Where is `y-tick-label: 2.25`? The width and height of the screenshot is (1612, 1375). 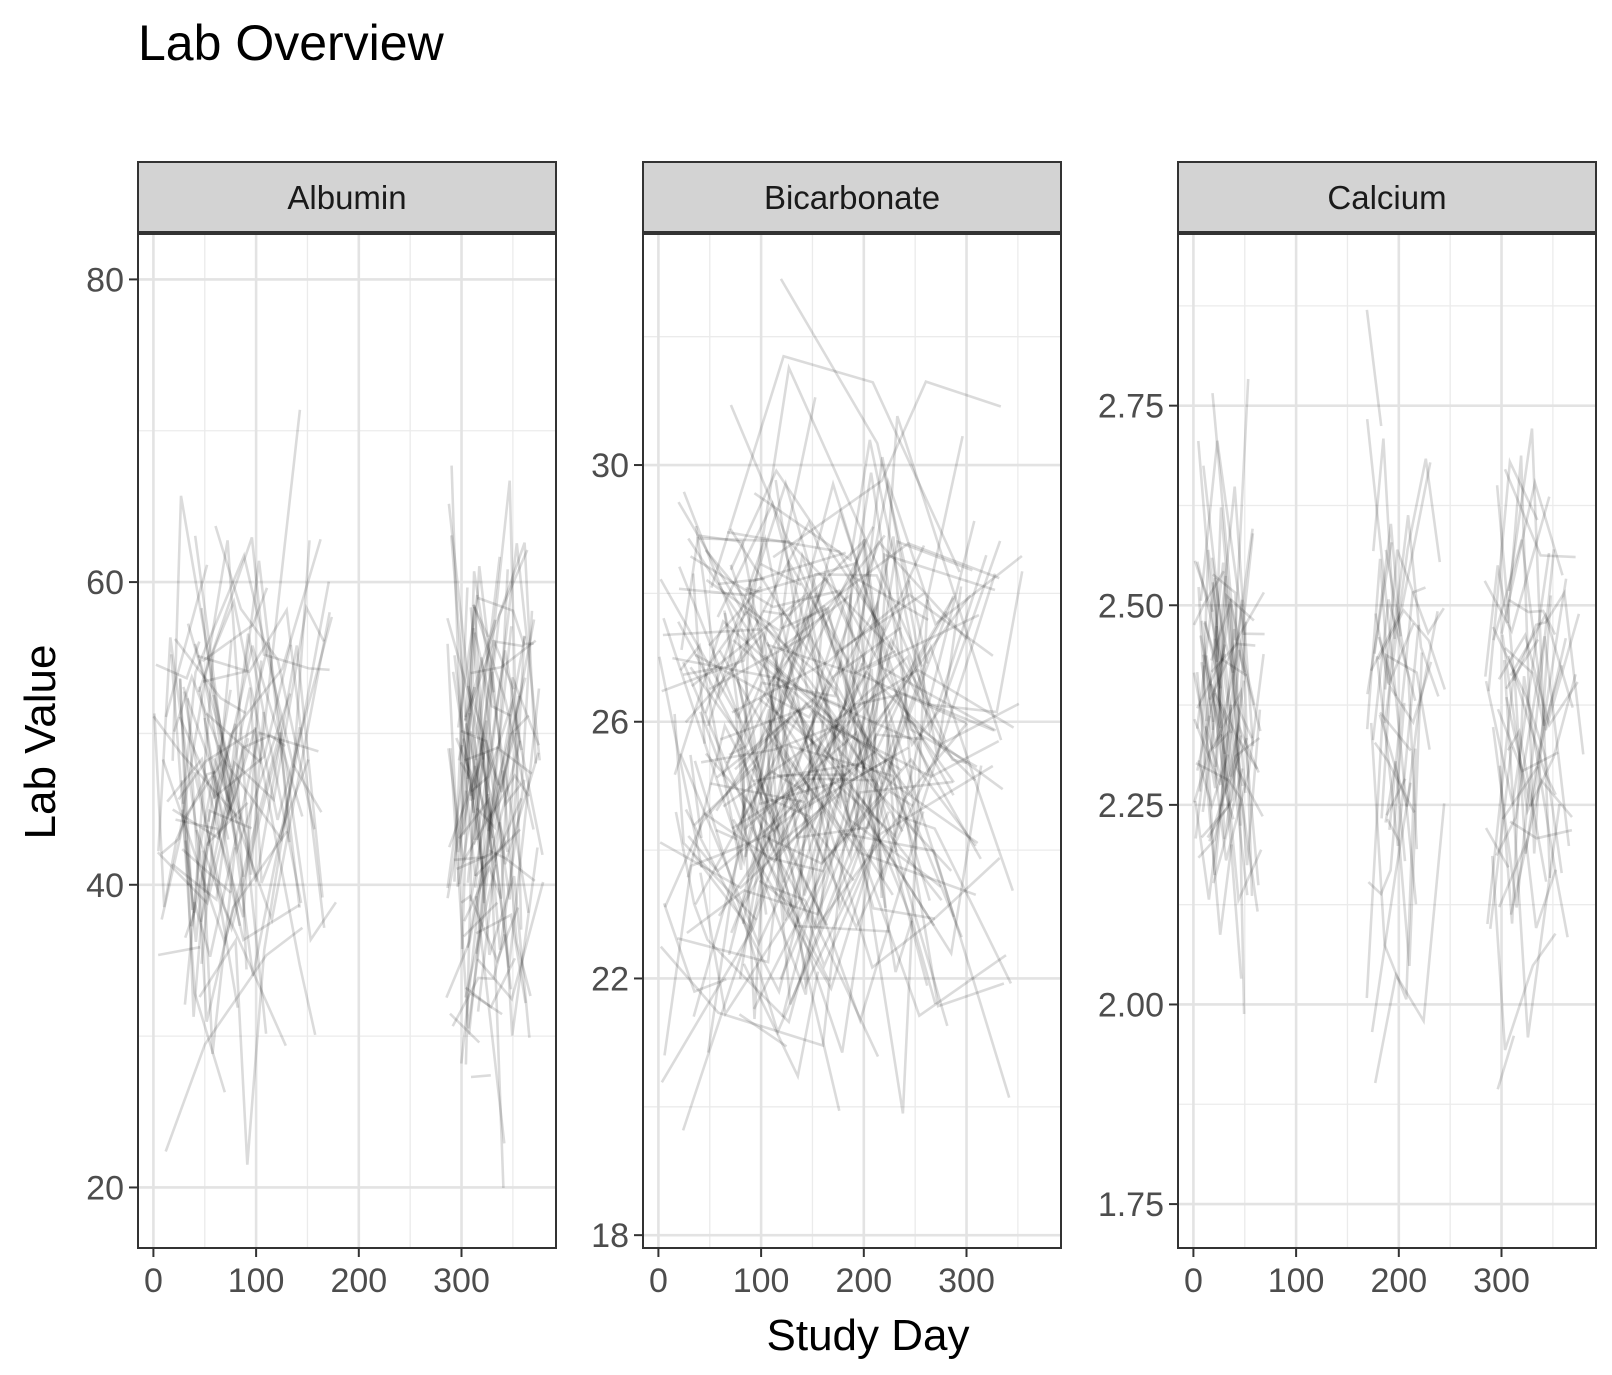
y-tick-label: 2.25 is located at coordinates (1131, 806).